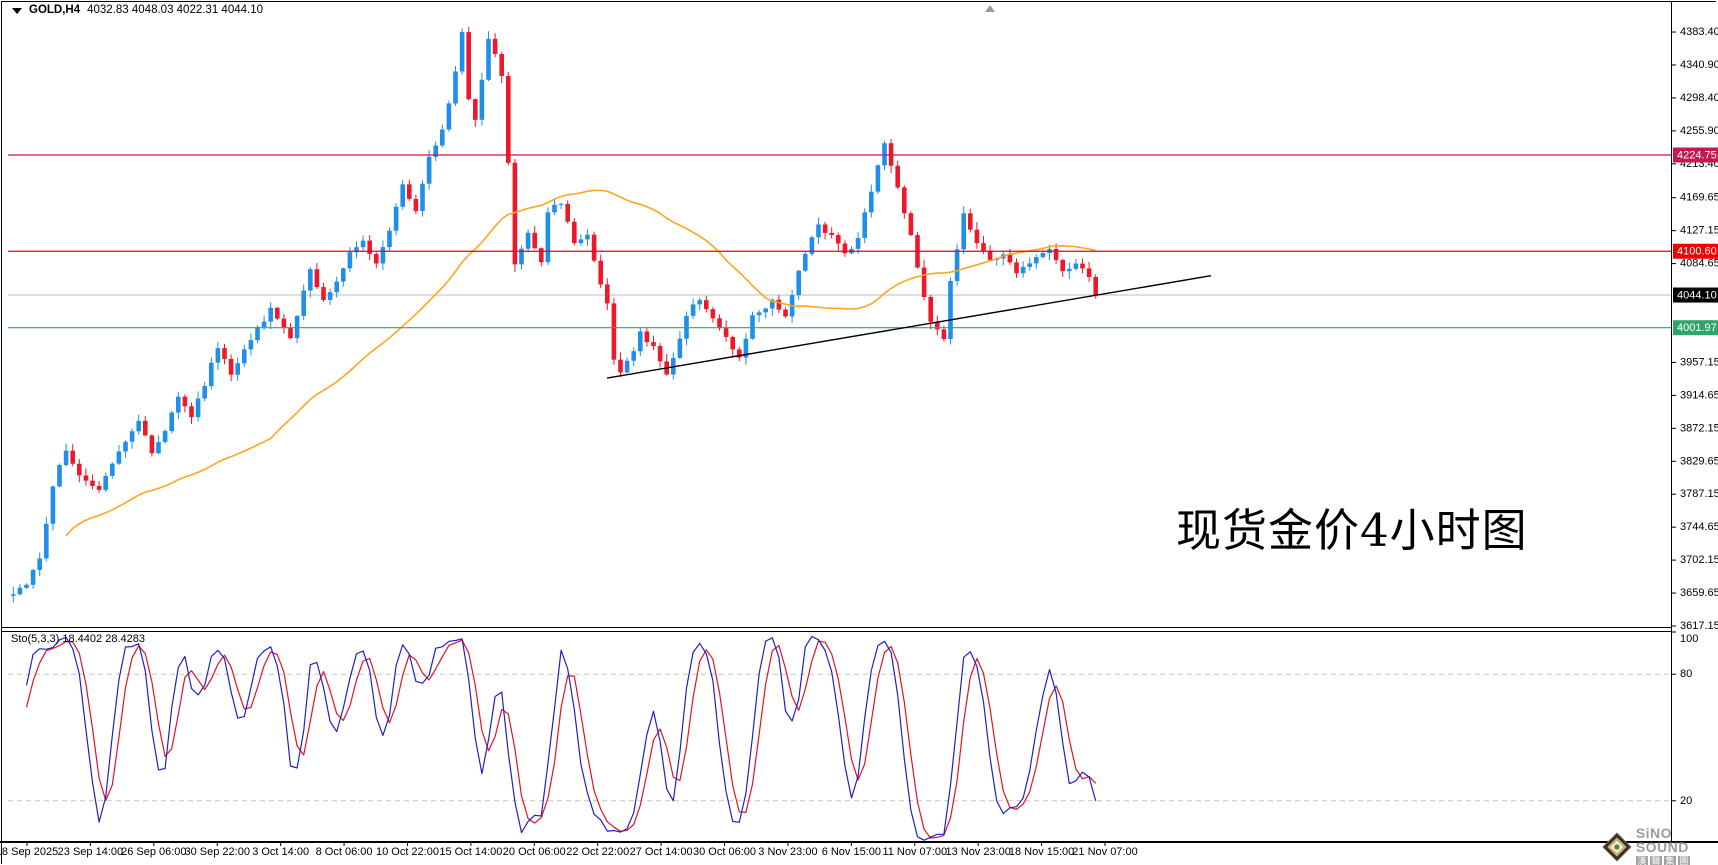 The height and width of the screenshot is (865, 1718). I want to click on symbol-timeframe-label: GOLD,H4, so click(55, 10).